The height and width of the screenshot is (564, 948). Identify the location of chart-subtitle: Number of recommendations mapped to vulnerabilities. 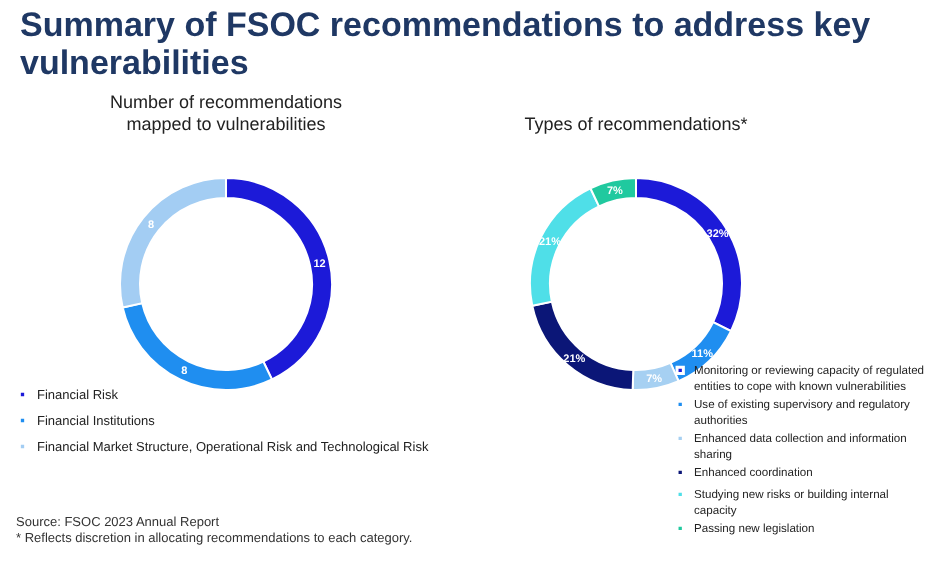
(226, 113).